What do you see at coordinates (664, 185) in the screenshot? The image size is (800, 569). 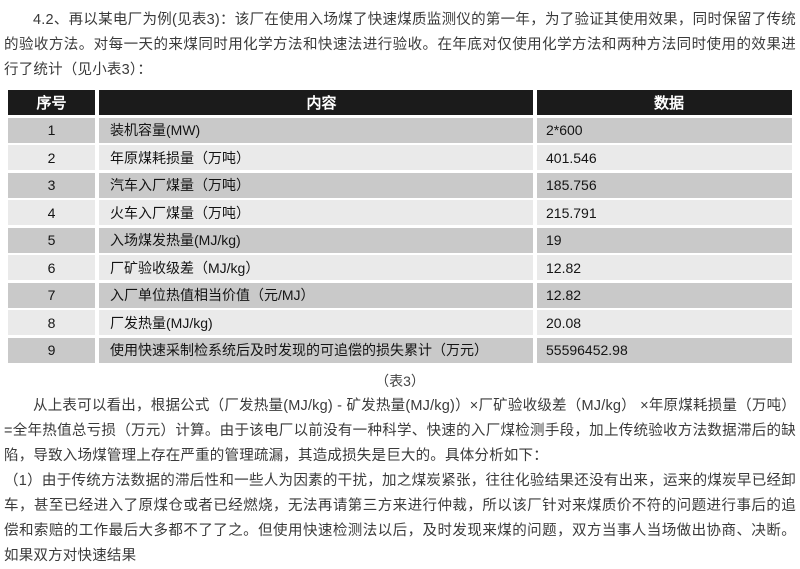 I see `table-cell-value: 185.756` at bounding box center [664, 185].